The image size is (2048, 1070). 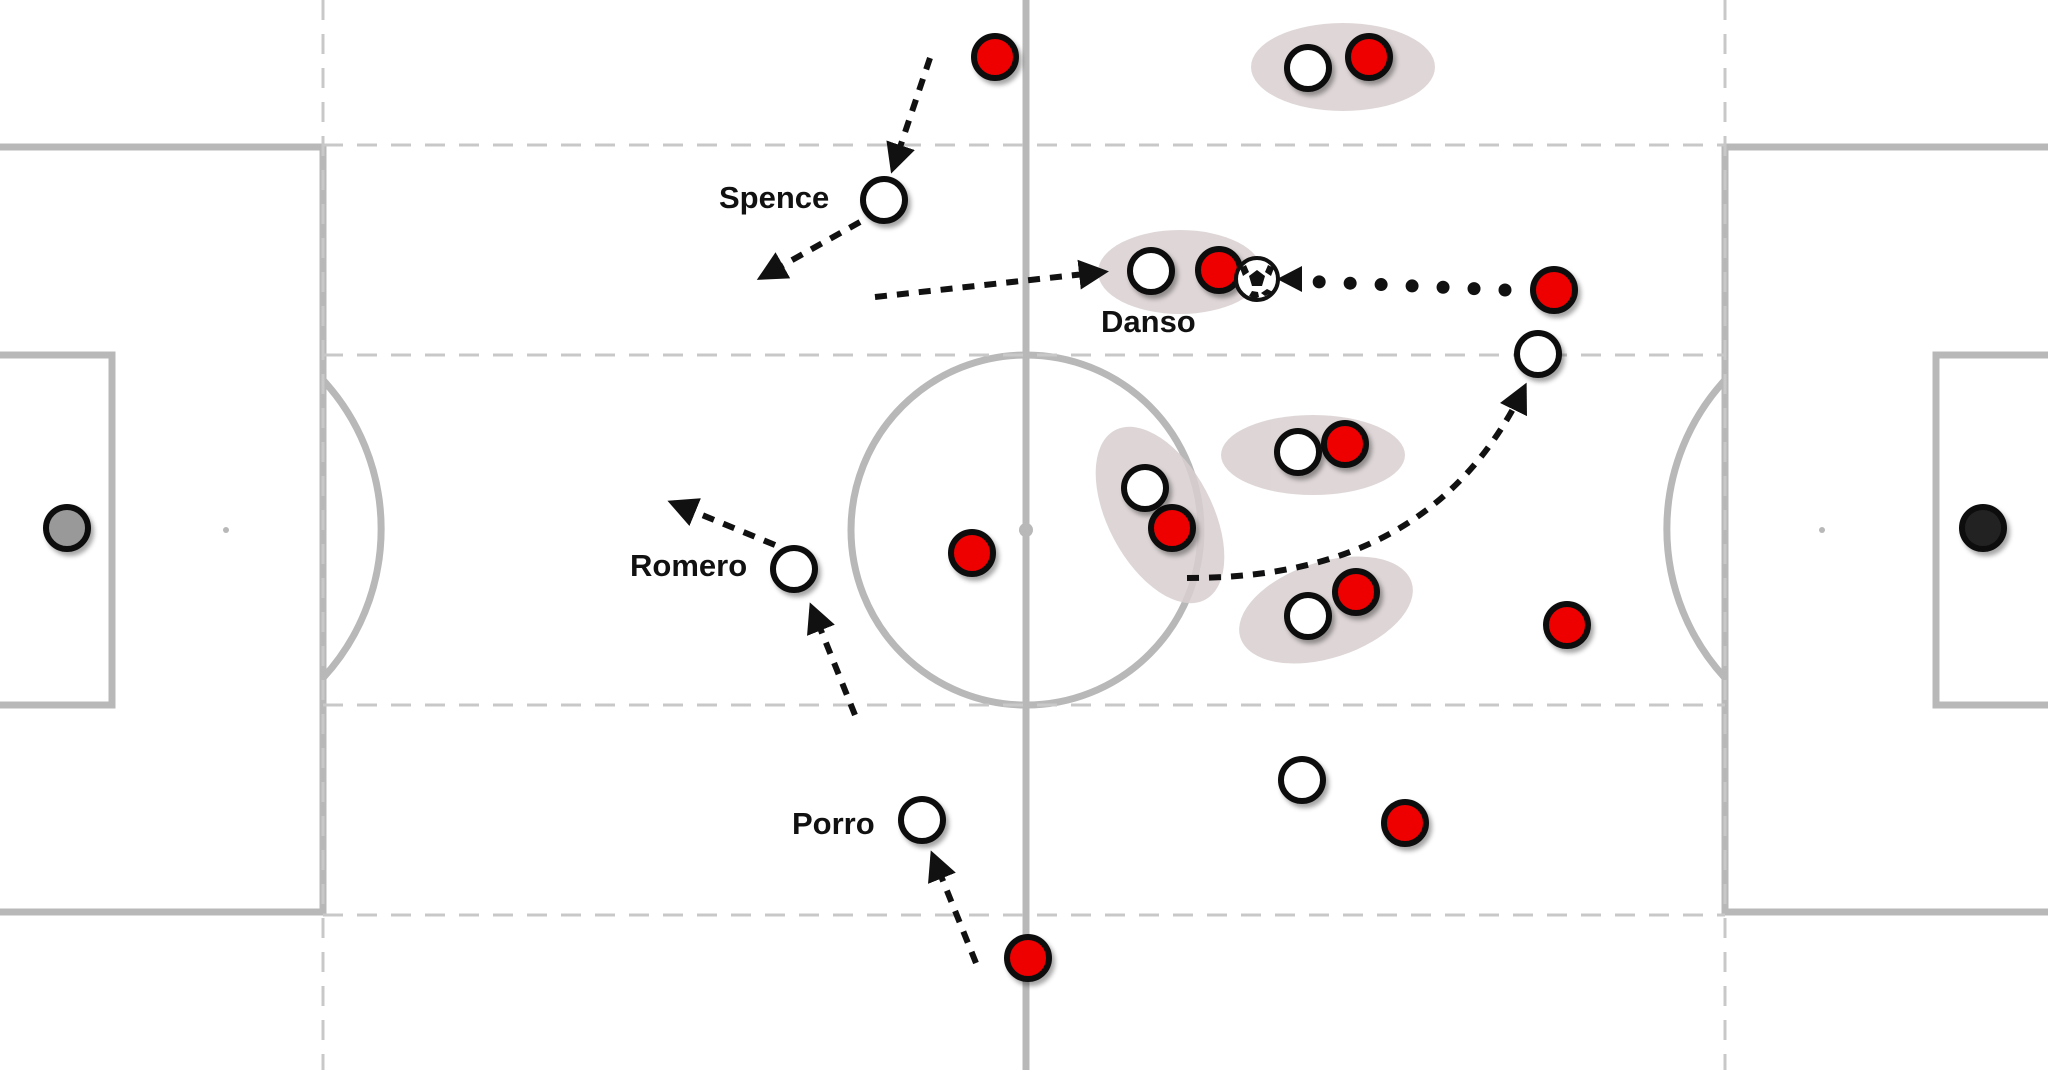 What do you see at coordinates (809, 249) in the screenshot?
I see `arrow-spence-out` at bounding box center [809, 249].